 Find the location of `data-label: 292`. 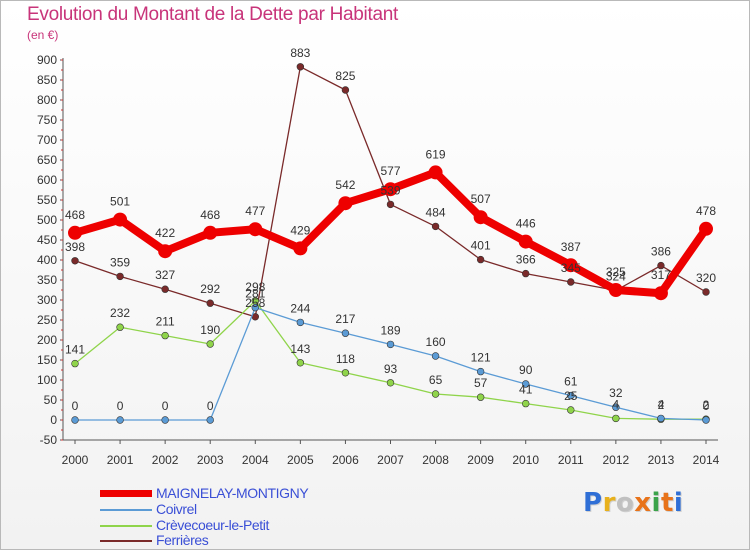

data-label: 292 is located at coordinates (210, 289).